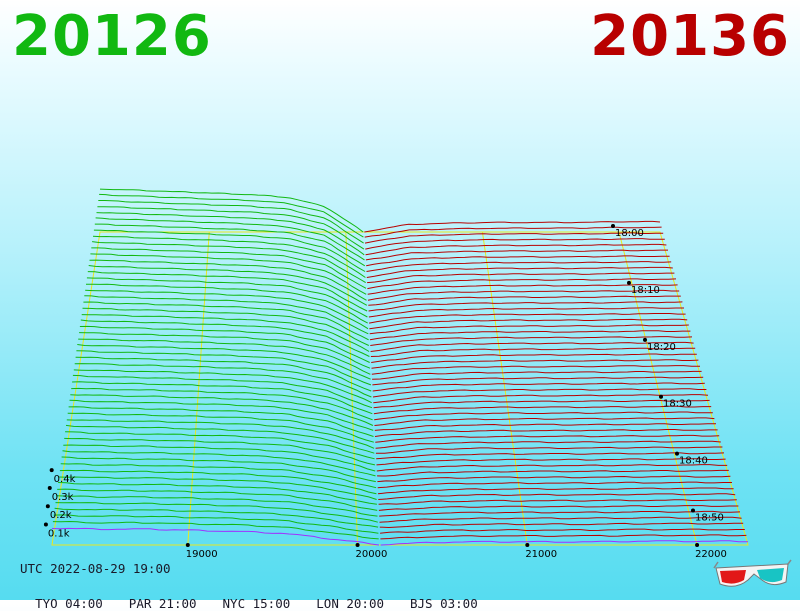 The height and width of the screenshot is (611, 800). What do you see at coordinates (752, 576) in the screenshot?
I see `3d-glasses-icon` at bounding box center [752, 576].